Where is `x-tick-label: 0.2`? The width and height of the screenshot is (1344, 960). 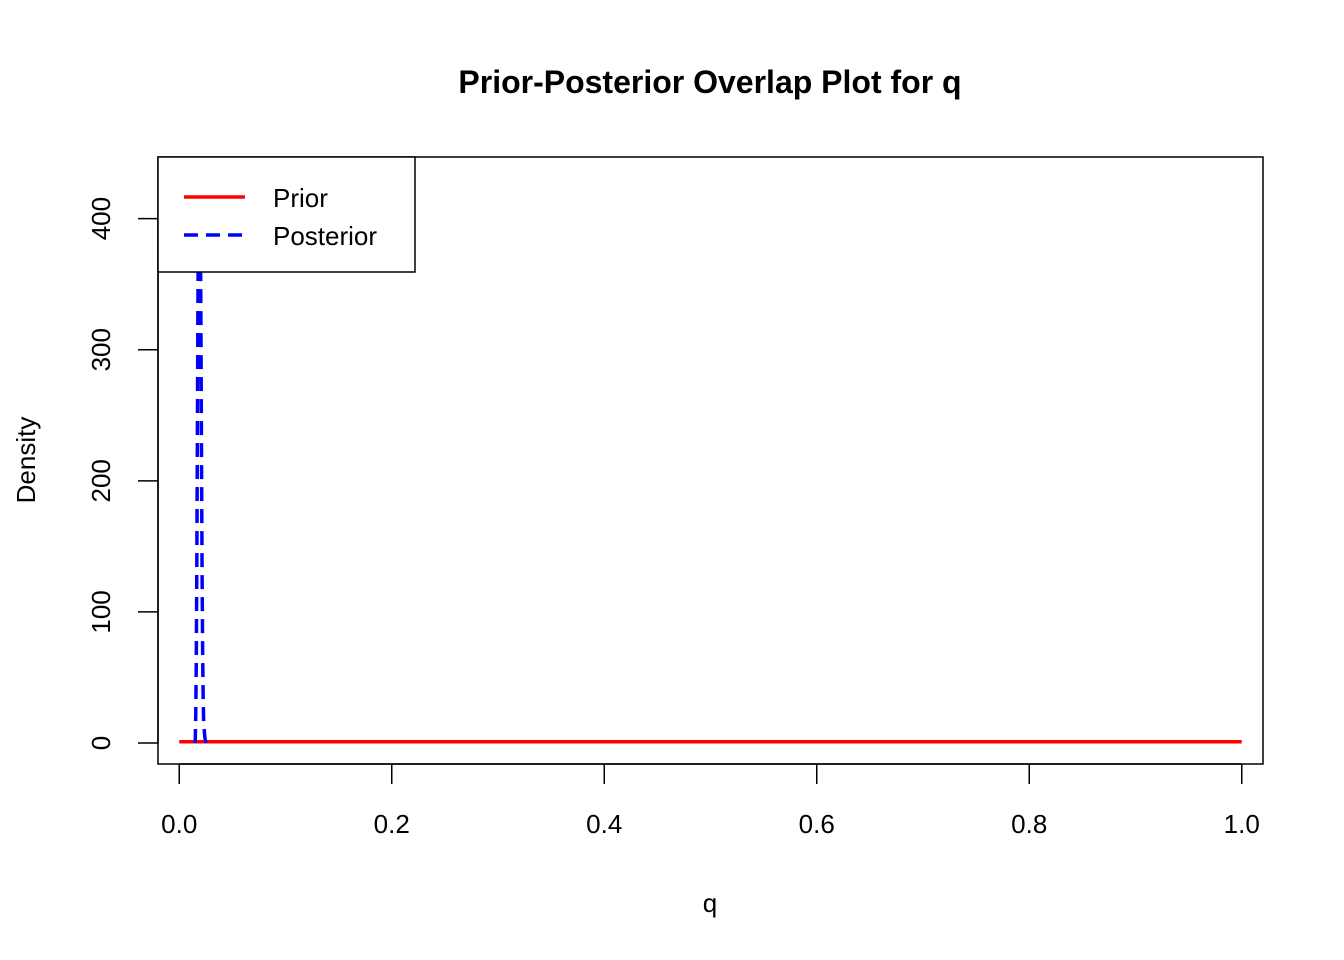 x-tick-label: 0.2 is located at coordinates (392, 824).